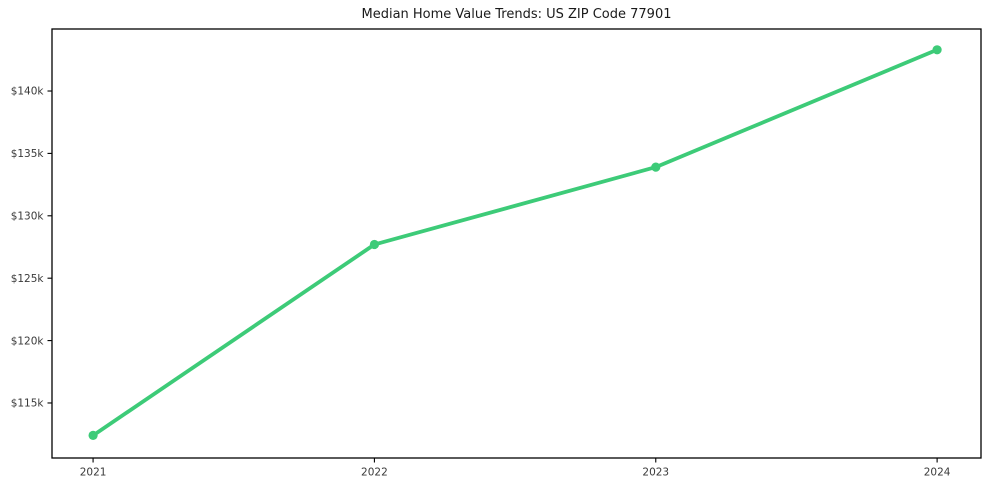 The image size is (990, 490). Describe the element at coordinates (374, 473) in the screenshot. I see `x-tick-label: 2022` at that location.